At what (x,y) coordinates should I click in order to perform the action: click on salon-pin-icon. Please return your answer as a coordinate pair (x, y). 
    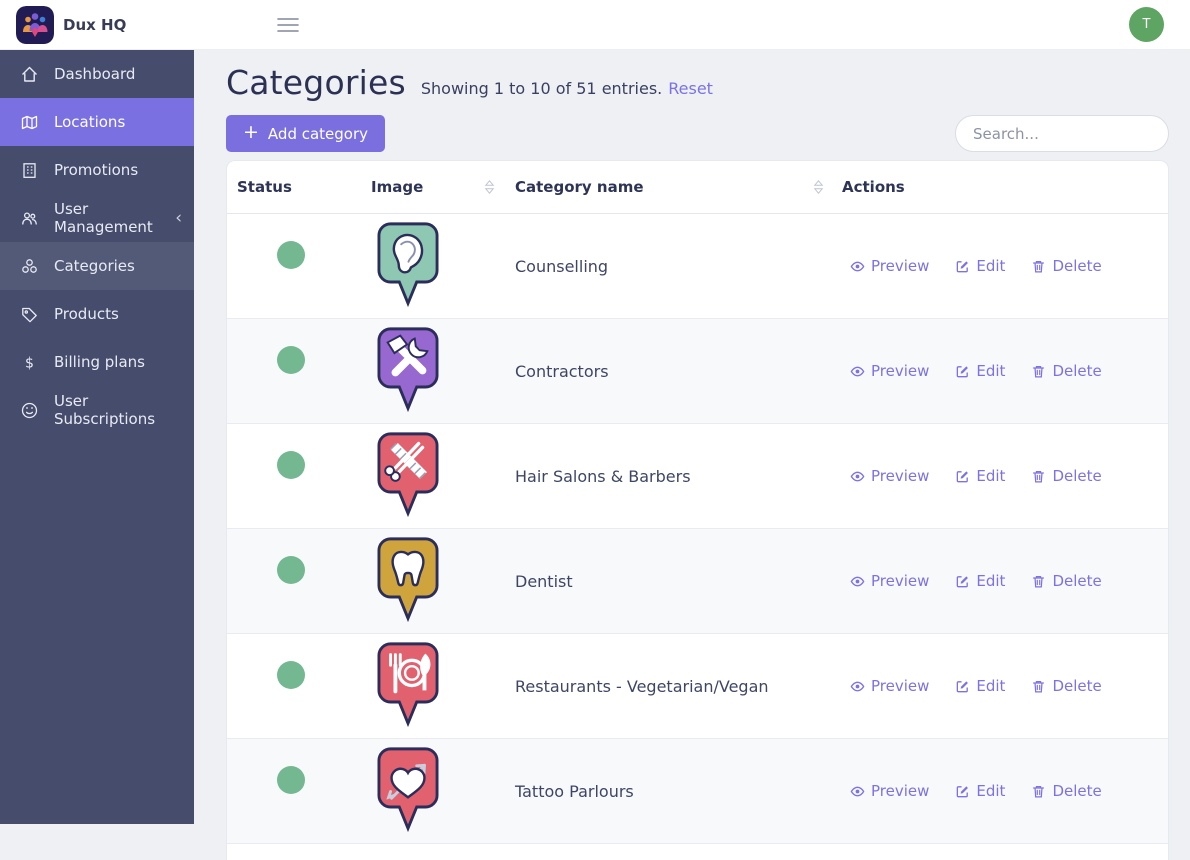
    Looking at the image, I should click on (408, 476).